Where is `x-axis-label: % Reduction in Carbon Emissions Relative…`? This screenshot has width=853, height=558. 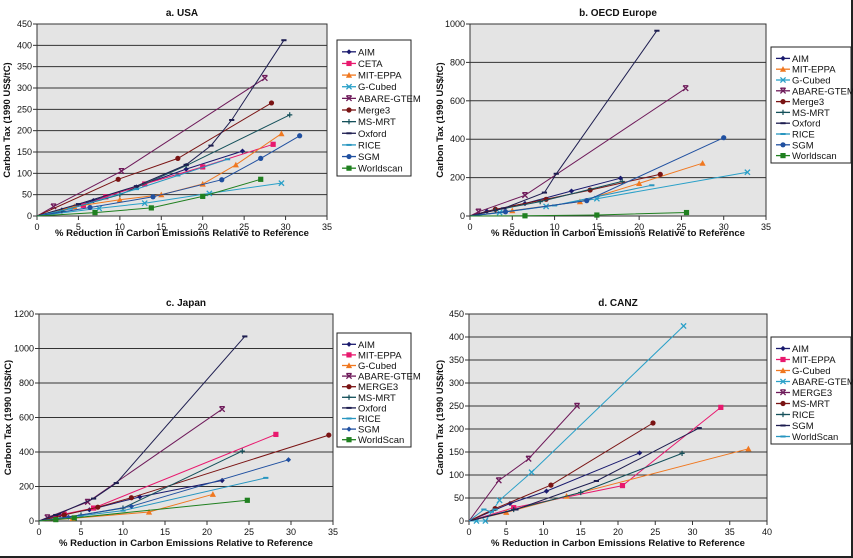 x-axis-label: % Reduction in Carbon Emissions Relative… is located at coordinates (182, 233).